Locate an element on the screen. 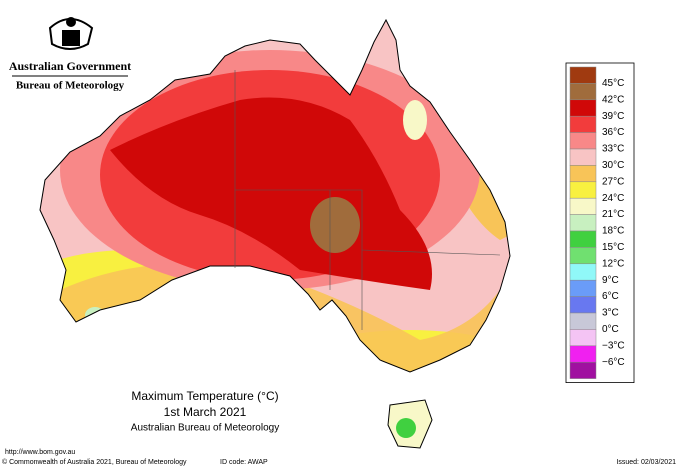 This screenshot has height=472, width=680. title: Maximum Temperature (°C) is located at coordinates (204, 396).